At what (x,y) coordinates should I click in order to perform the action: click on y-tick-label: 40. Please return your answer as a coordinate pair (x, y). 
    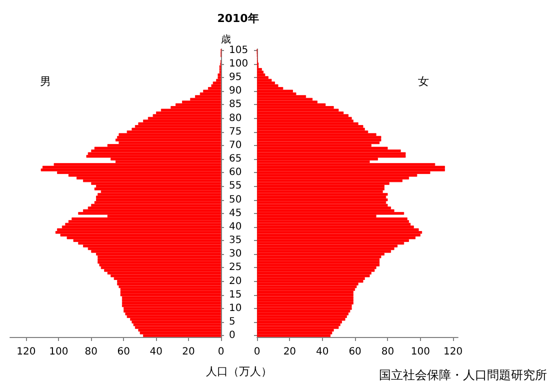
    Looking at the image, I should click on (235, 226).